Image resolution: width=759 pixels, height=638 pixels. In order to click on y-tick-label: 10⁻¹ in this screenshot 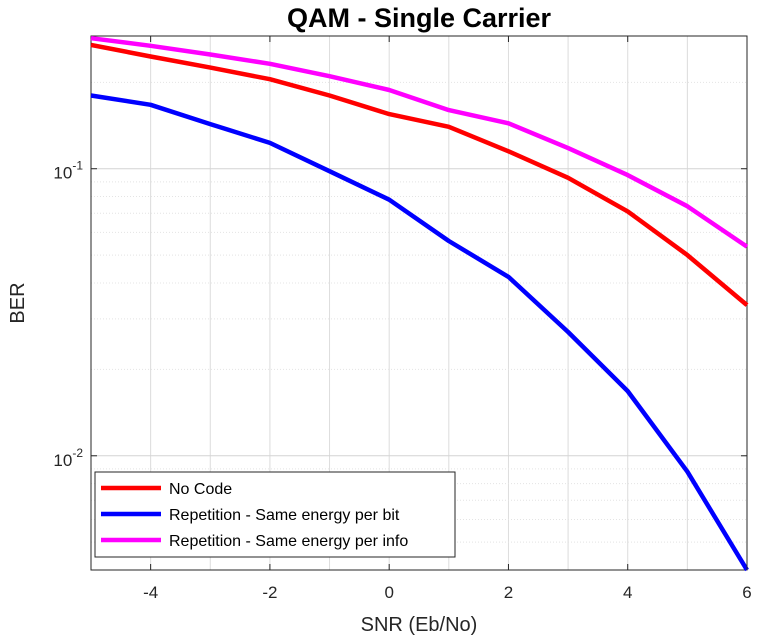, I will do `click(68, 171)`.